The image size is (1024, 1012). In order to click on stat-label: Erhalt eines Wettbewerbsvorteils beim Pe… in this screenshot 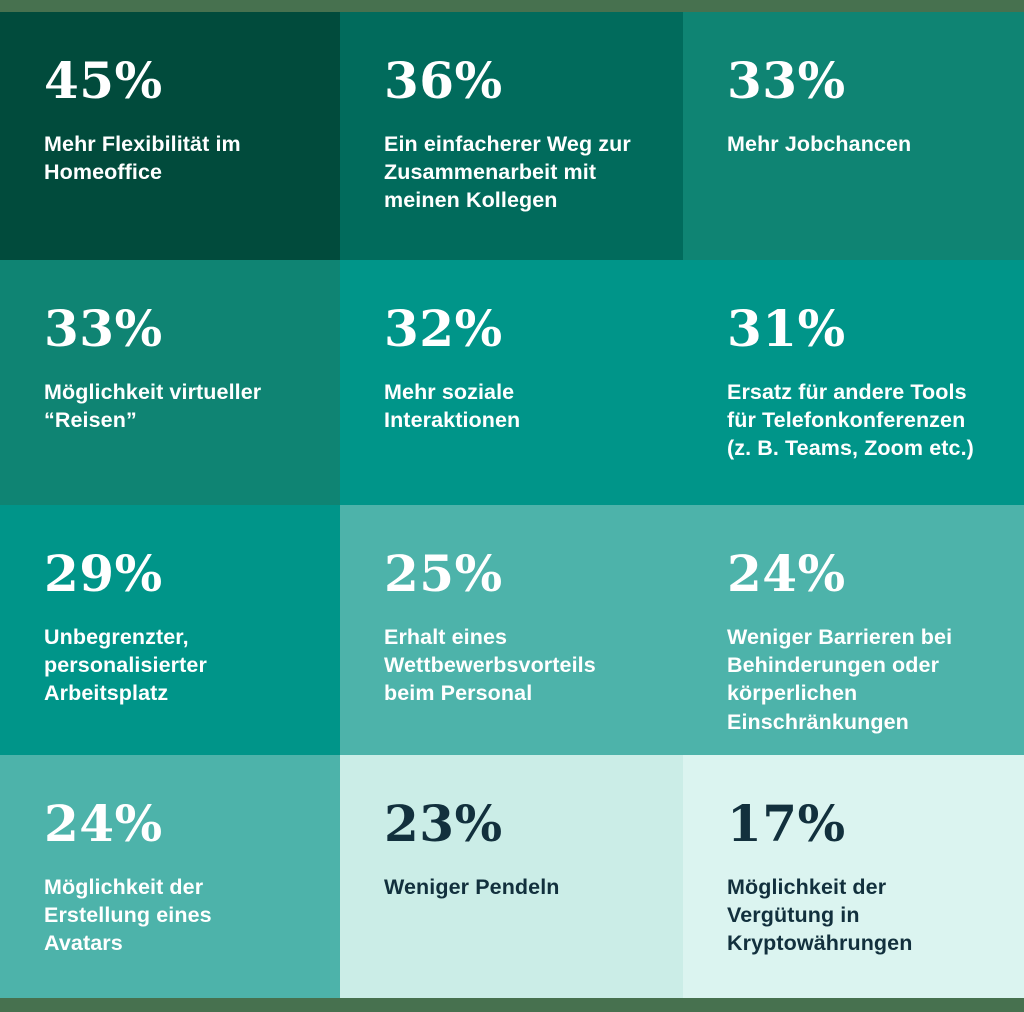, I will do `click(490, 665)`.